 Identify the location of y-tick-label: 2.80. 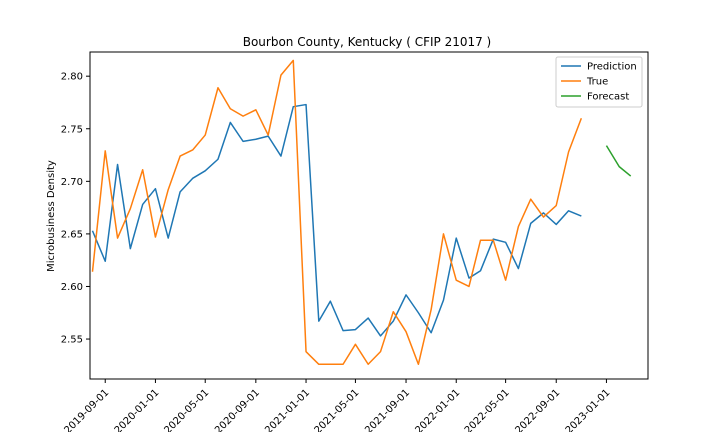
(72, 77).